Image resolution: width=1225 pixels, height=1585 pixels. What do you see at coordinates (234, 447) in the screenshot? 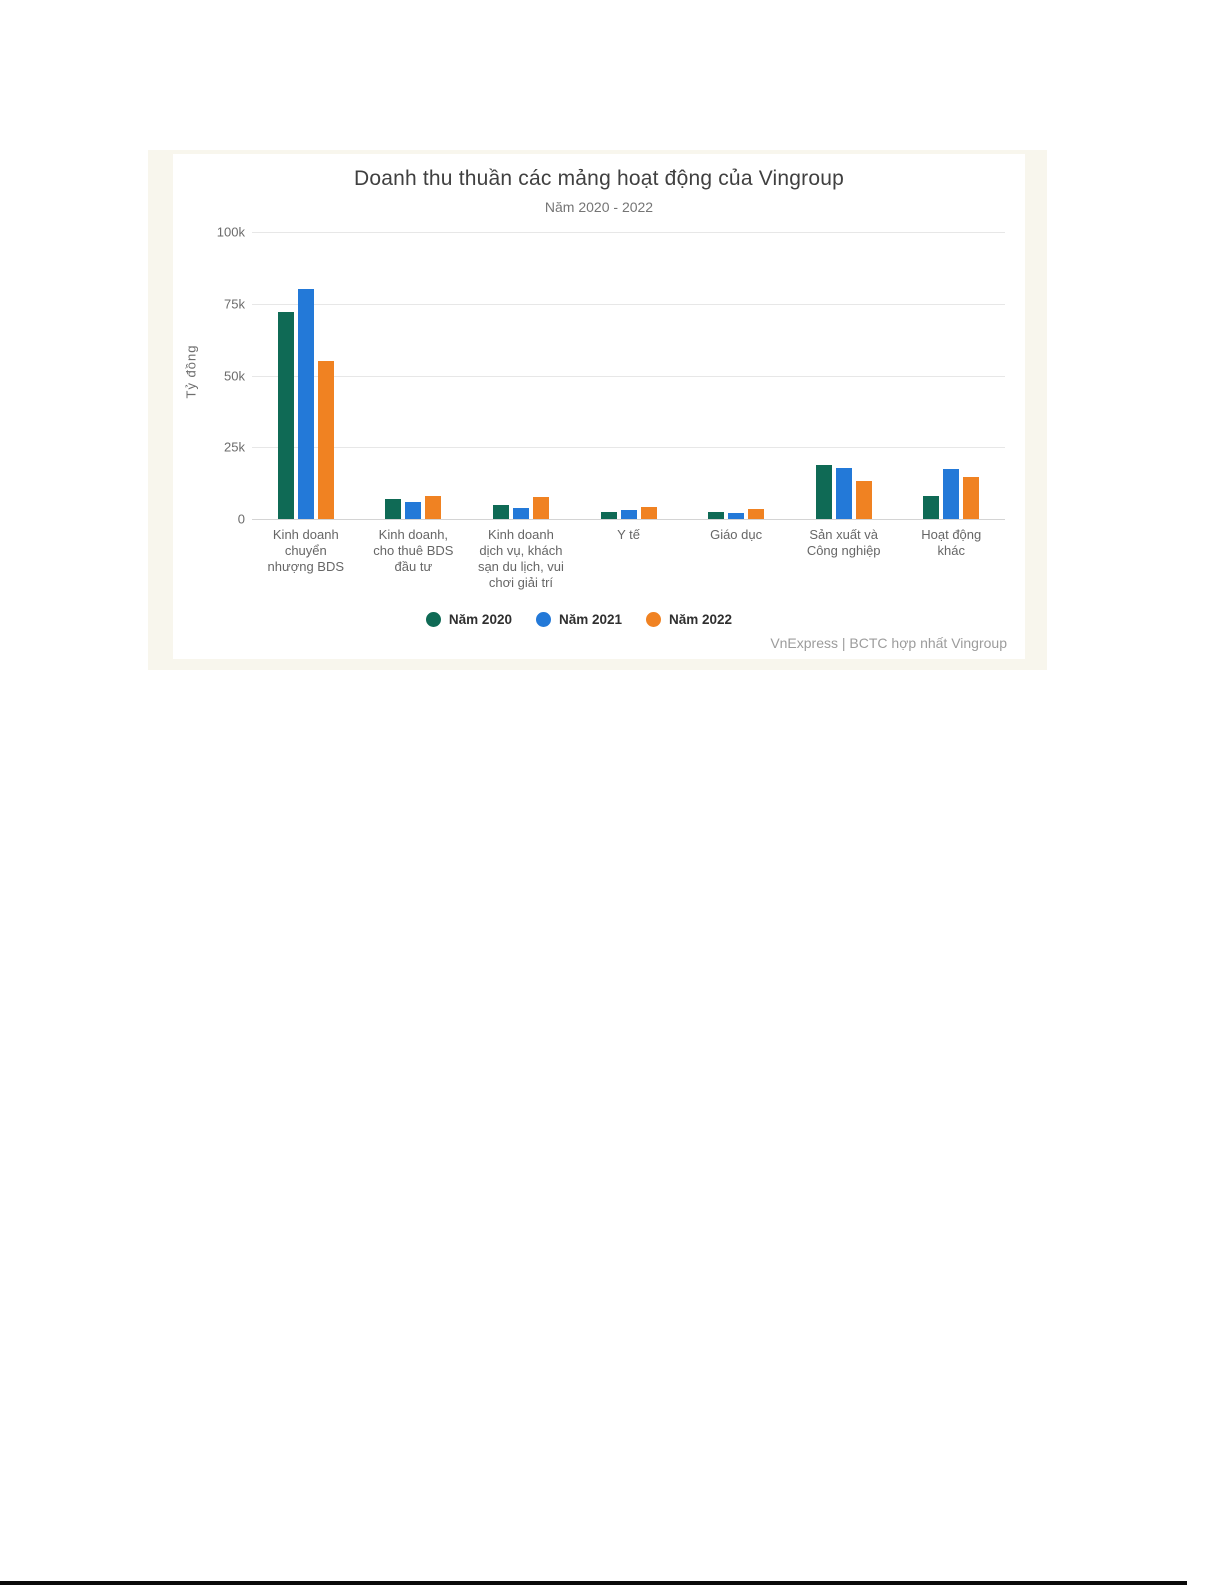
I see `y-axis-tick-label: 25k` at bounding box center [234, 447].